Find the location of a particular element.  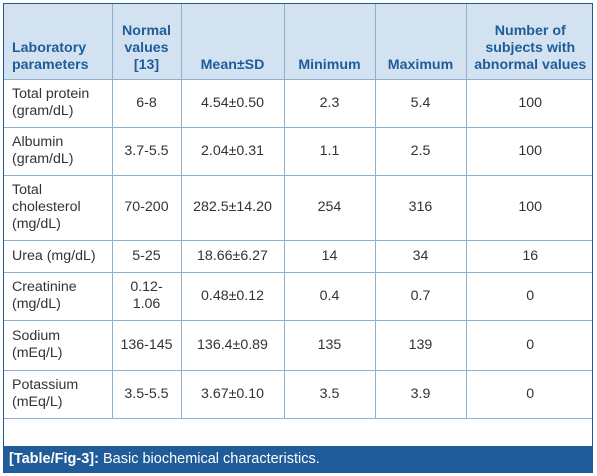

header-normal-values: Normal values [13] is located at coordinates (147, 42).